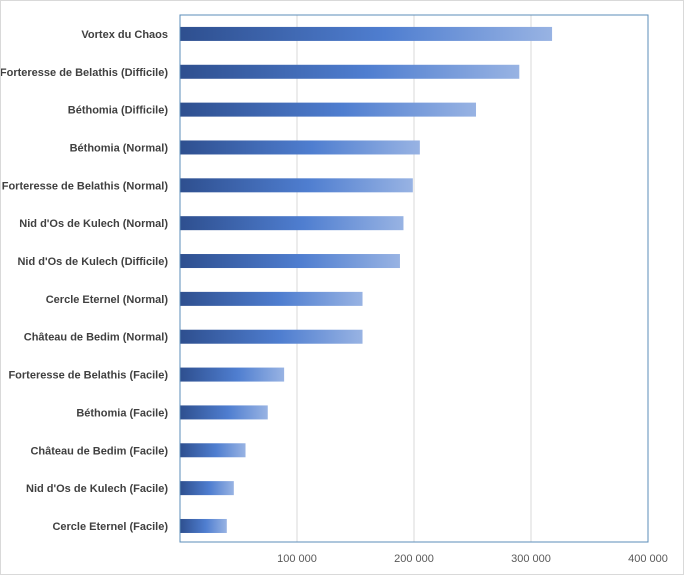  What do you see at coordinates (297, 559) in the screenshot?
I see `x-tick-label: 100 000` at bounding box center [297, 559].